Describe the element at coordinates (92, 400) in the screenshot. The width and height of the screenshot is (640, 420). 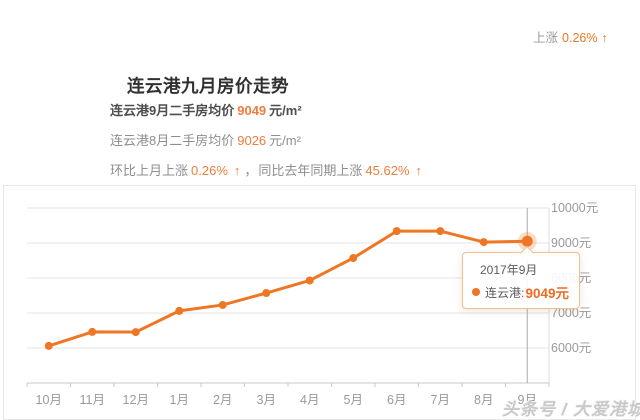
I see `x-axis-label: 11月` at that location.